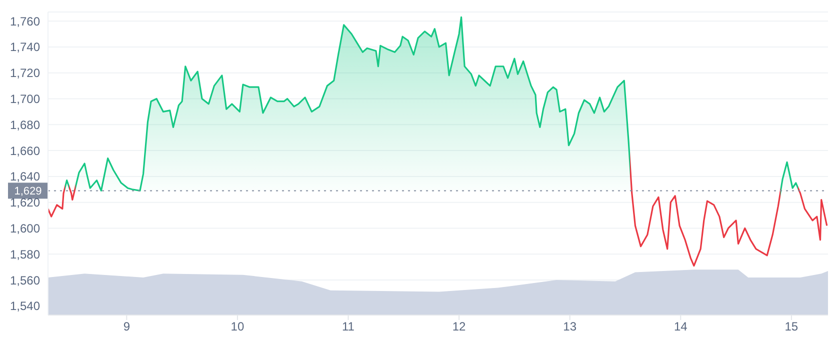 This screenshot has width=836, height=359. I want to click on y-tick-label: 1,660, so click(25, 151).